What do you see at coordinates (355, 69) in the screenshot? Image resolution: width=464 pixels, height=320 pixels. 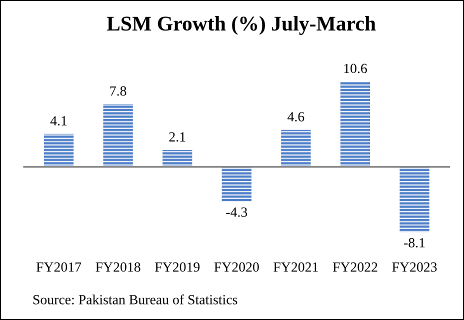 I see `data-label: 10.6` at bounding box center [355, 69].